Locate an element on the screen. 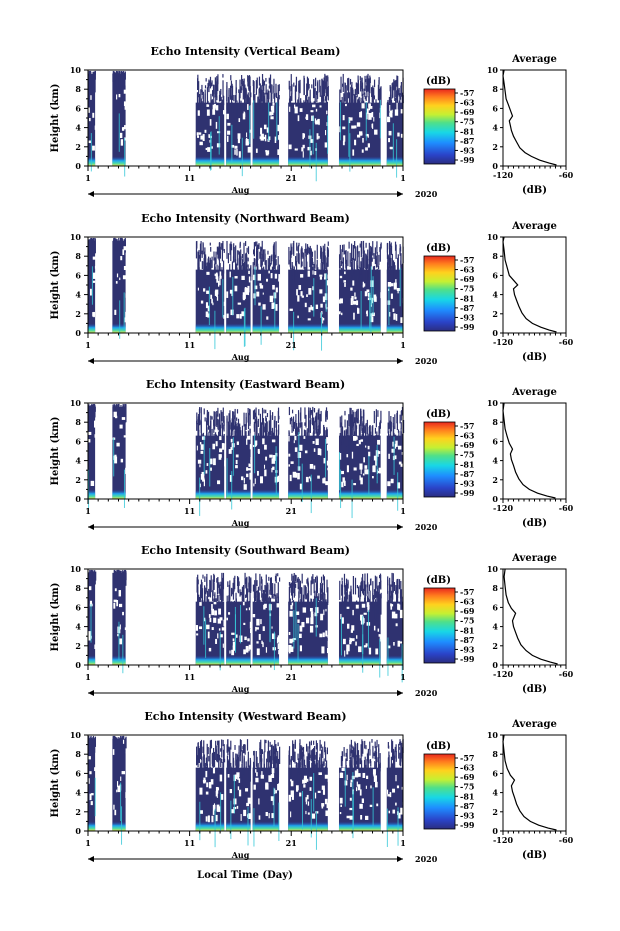  x-tick-label: 1 is located at coordinates (88, 677).